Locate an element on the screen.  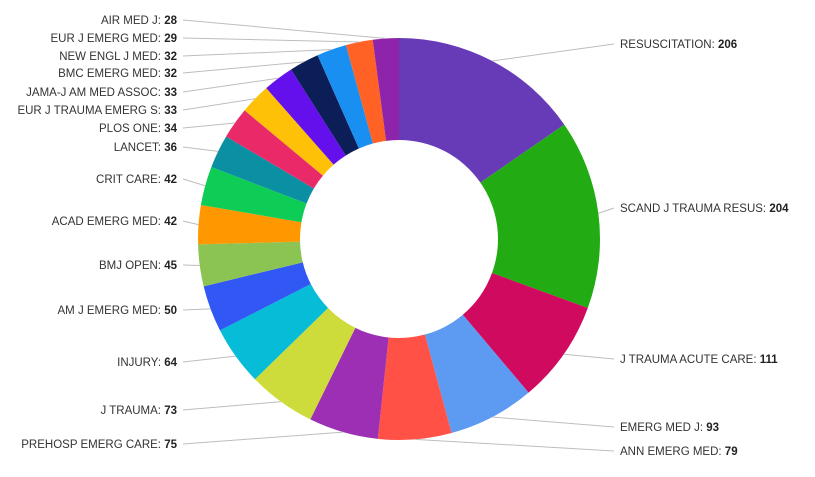
slice-emerg-med-j is located at coordinates (476, 373).